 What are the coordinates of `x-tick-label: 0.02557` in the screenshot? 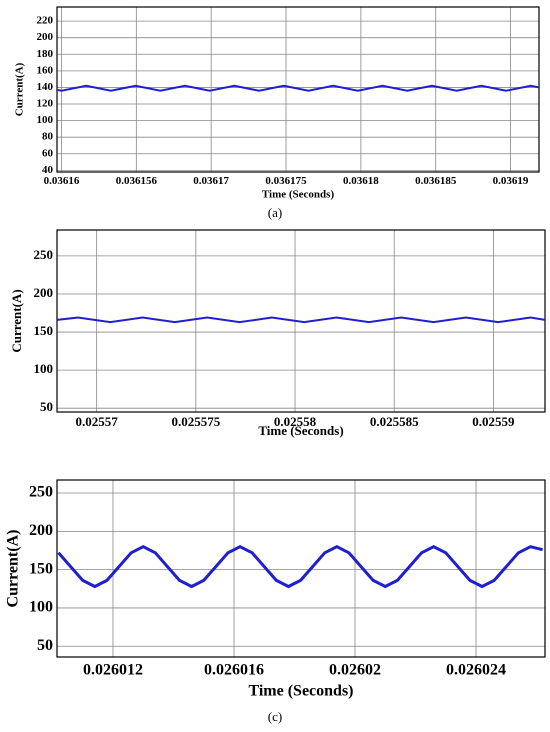 It's located at (97, 421).